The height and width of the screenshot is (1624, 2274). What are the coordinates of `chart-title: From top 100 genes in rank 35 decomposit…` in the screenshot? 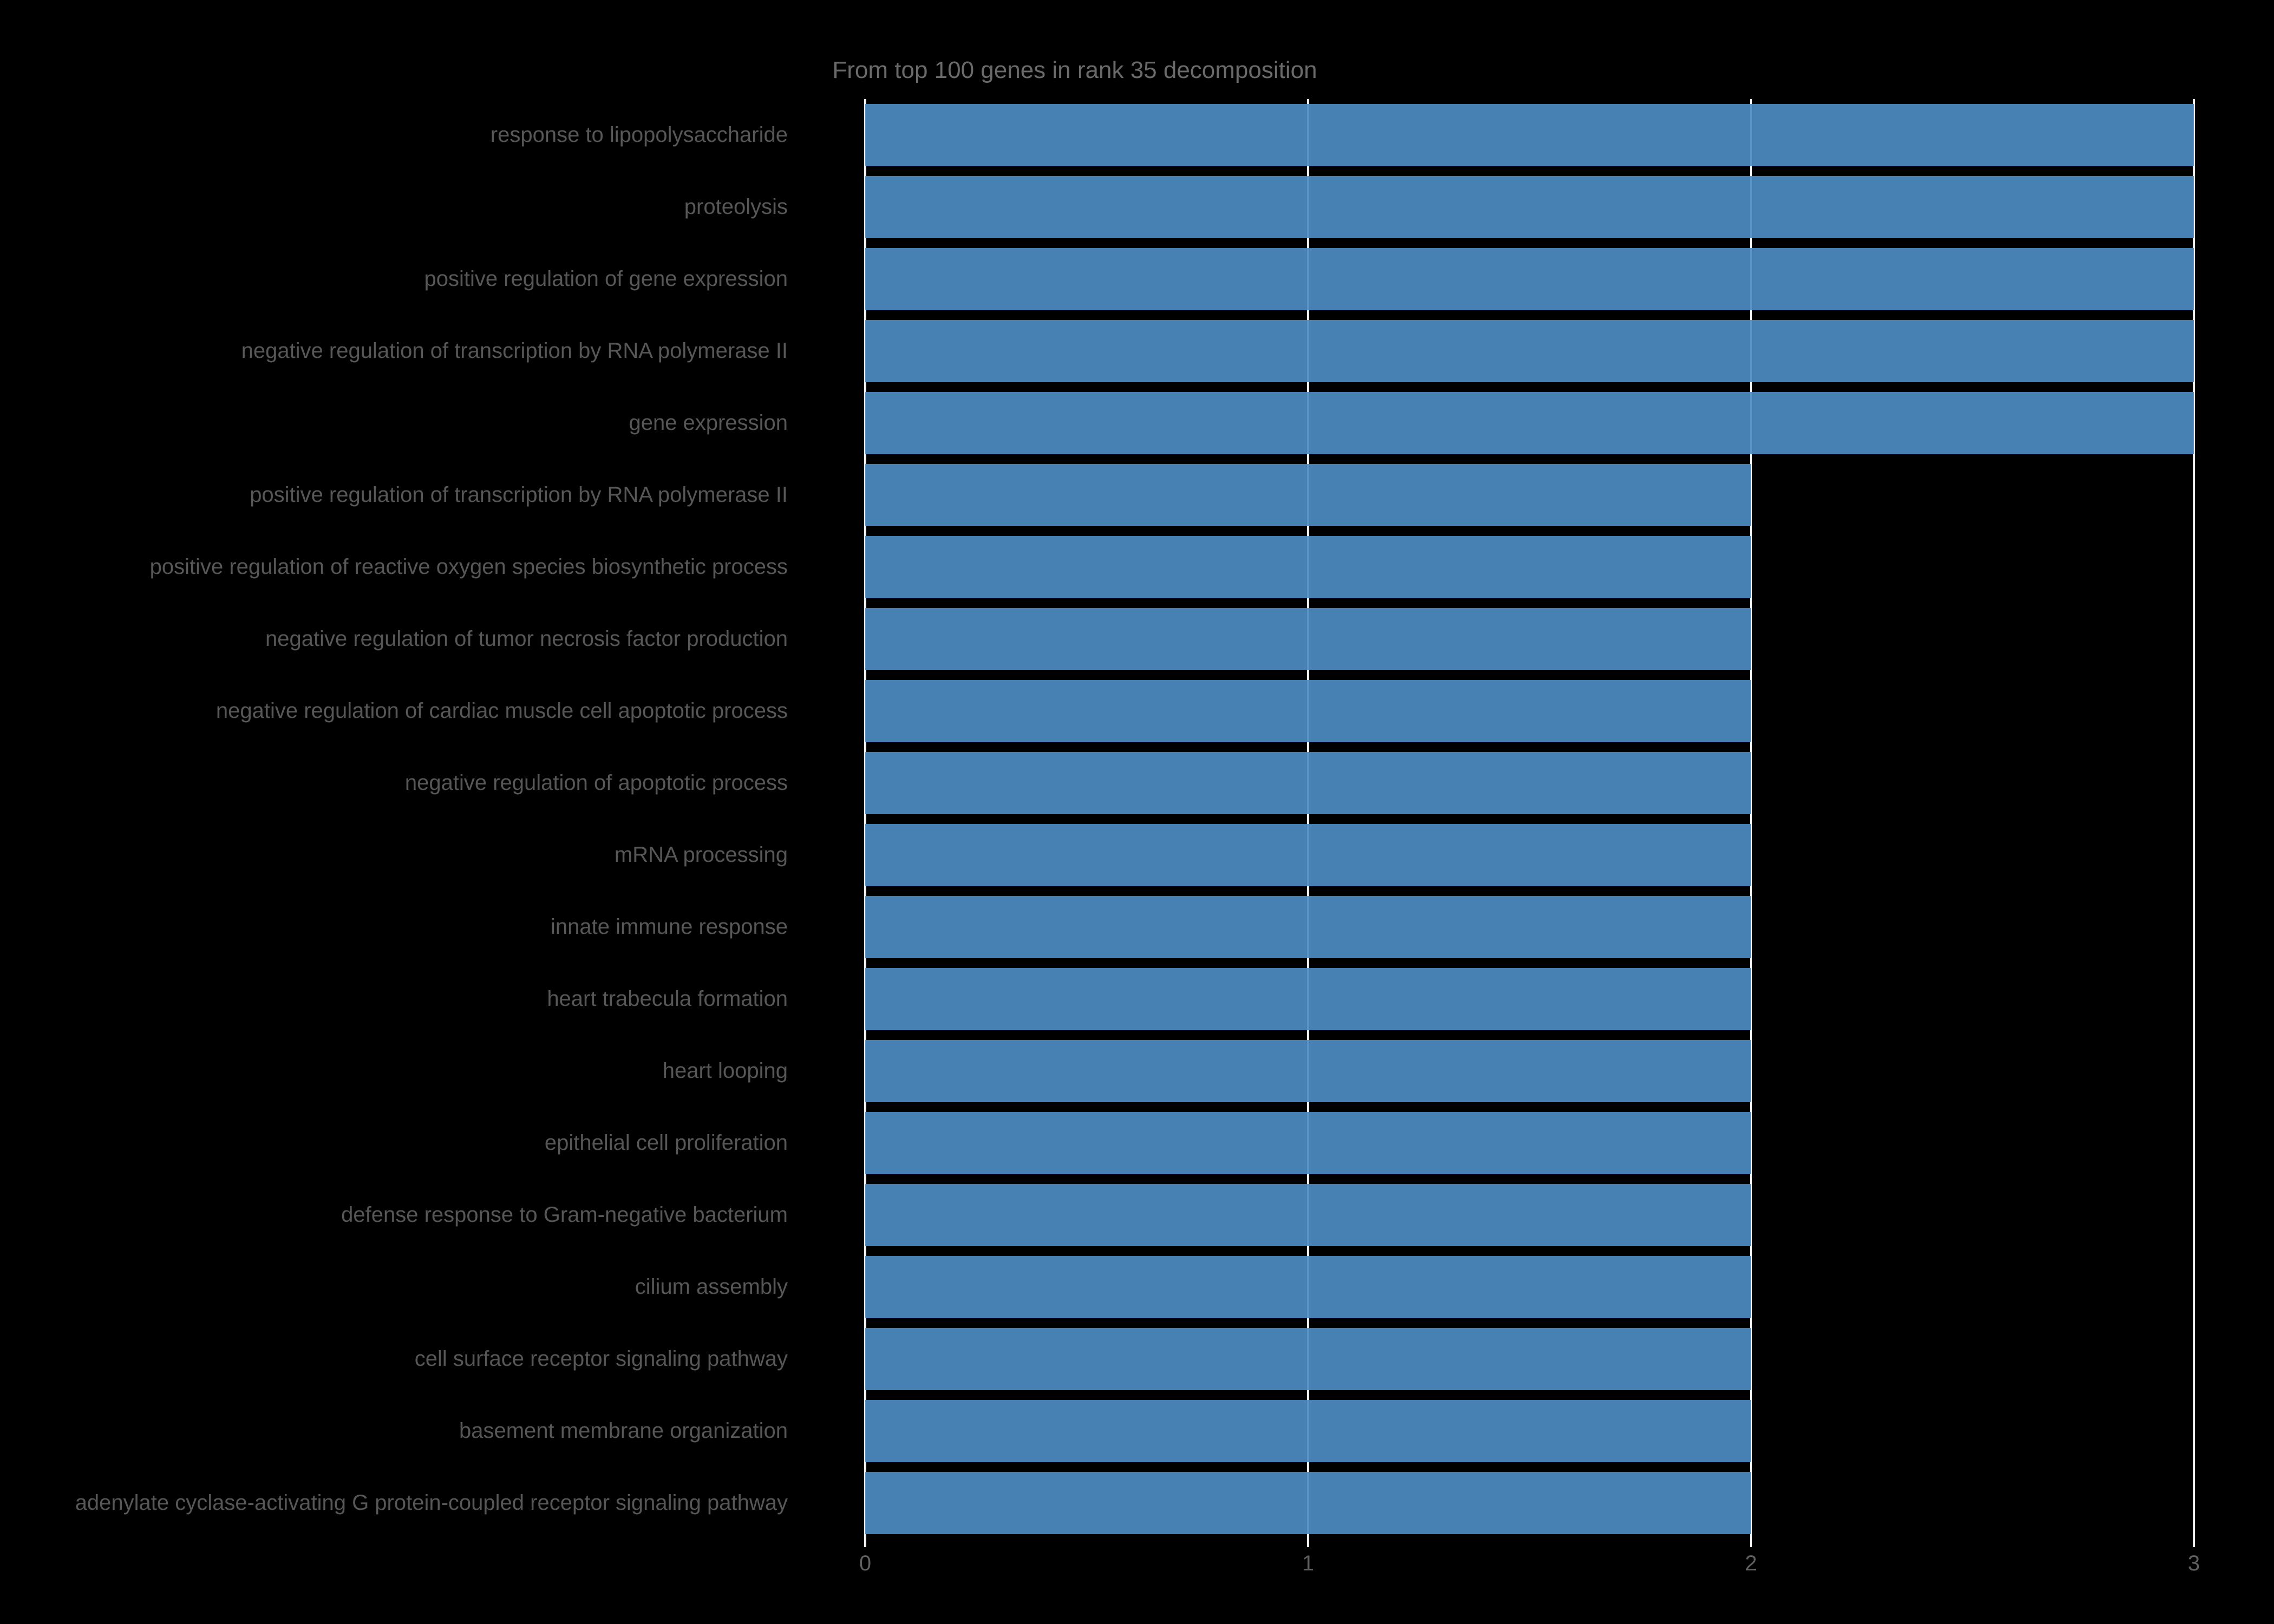 It's located at (1075, 70).